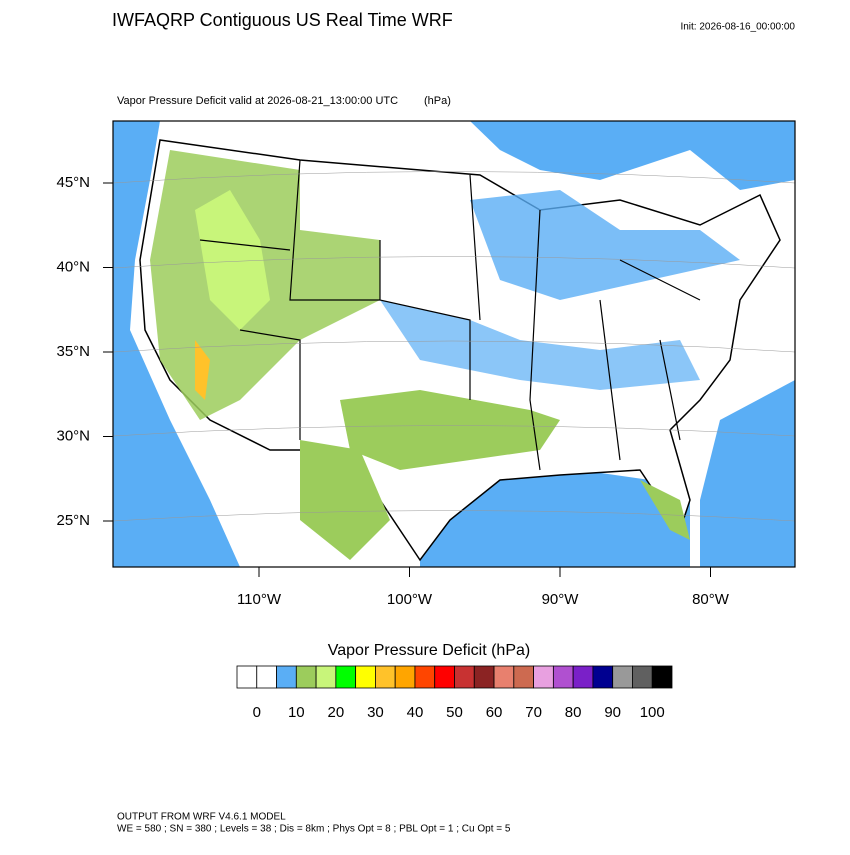 This screenshot has height=855, width=850. Describe the element at coordinates (73, 435) in the screenshot. I see `lat-label: 30°N` at that location.